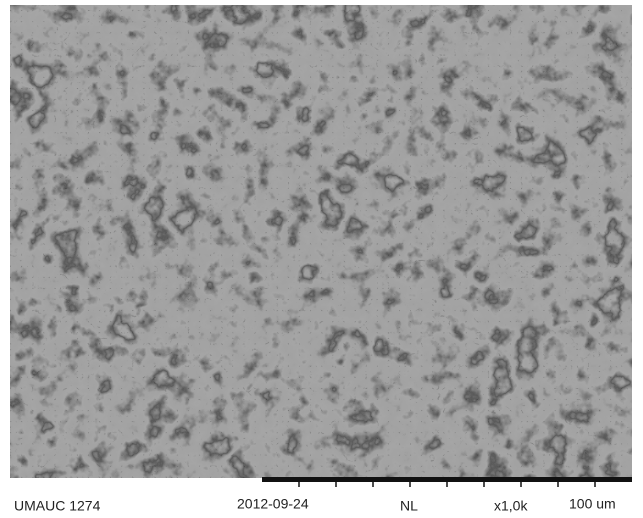 The height and width of the screenshot is (518, 643). Describe the element at coordinates (57, 506) in the screenshot. I see `sample-id: UMAUC 1274` at that location.